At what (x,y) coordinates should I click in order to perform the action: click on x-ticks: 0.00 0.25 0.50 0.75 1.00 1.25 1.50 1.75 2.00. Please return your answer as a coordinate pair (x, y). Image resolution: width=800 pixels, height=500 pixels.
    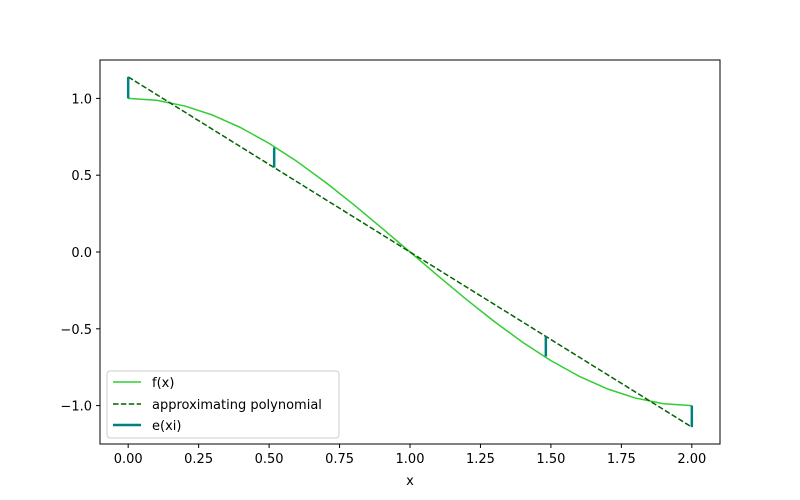
    Looking at the image, I should click on (410, 455).